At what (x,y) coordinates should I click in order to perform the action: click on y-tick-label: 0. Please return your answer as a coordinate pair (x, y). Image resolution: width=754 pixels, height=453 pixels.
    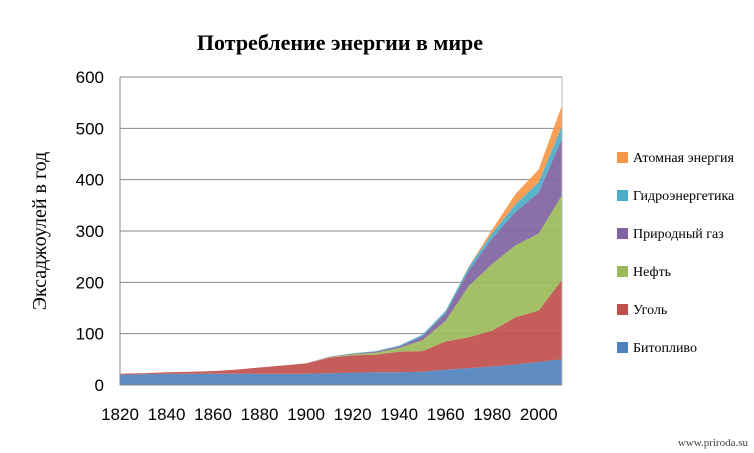
    Looking at the image, I should click on (99, 385).